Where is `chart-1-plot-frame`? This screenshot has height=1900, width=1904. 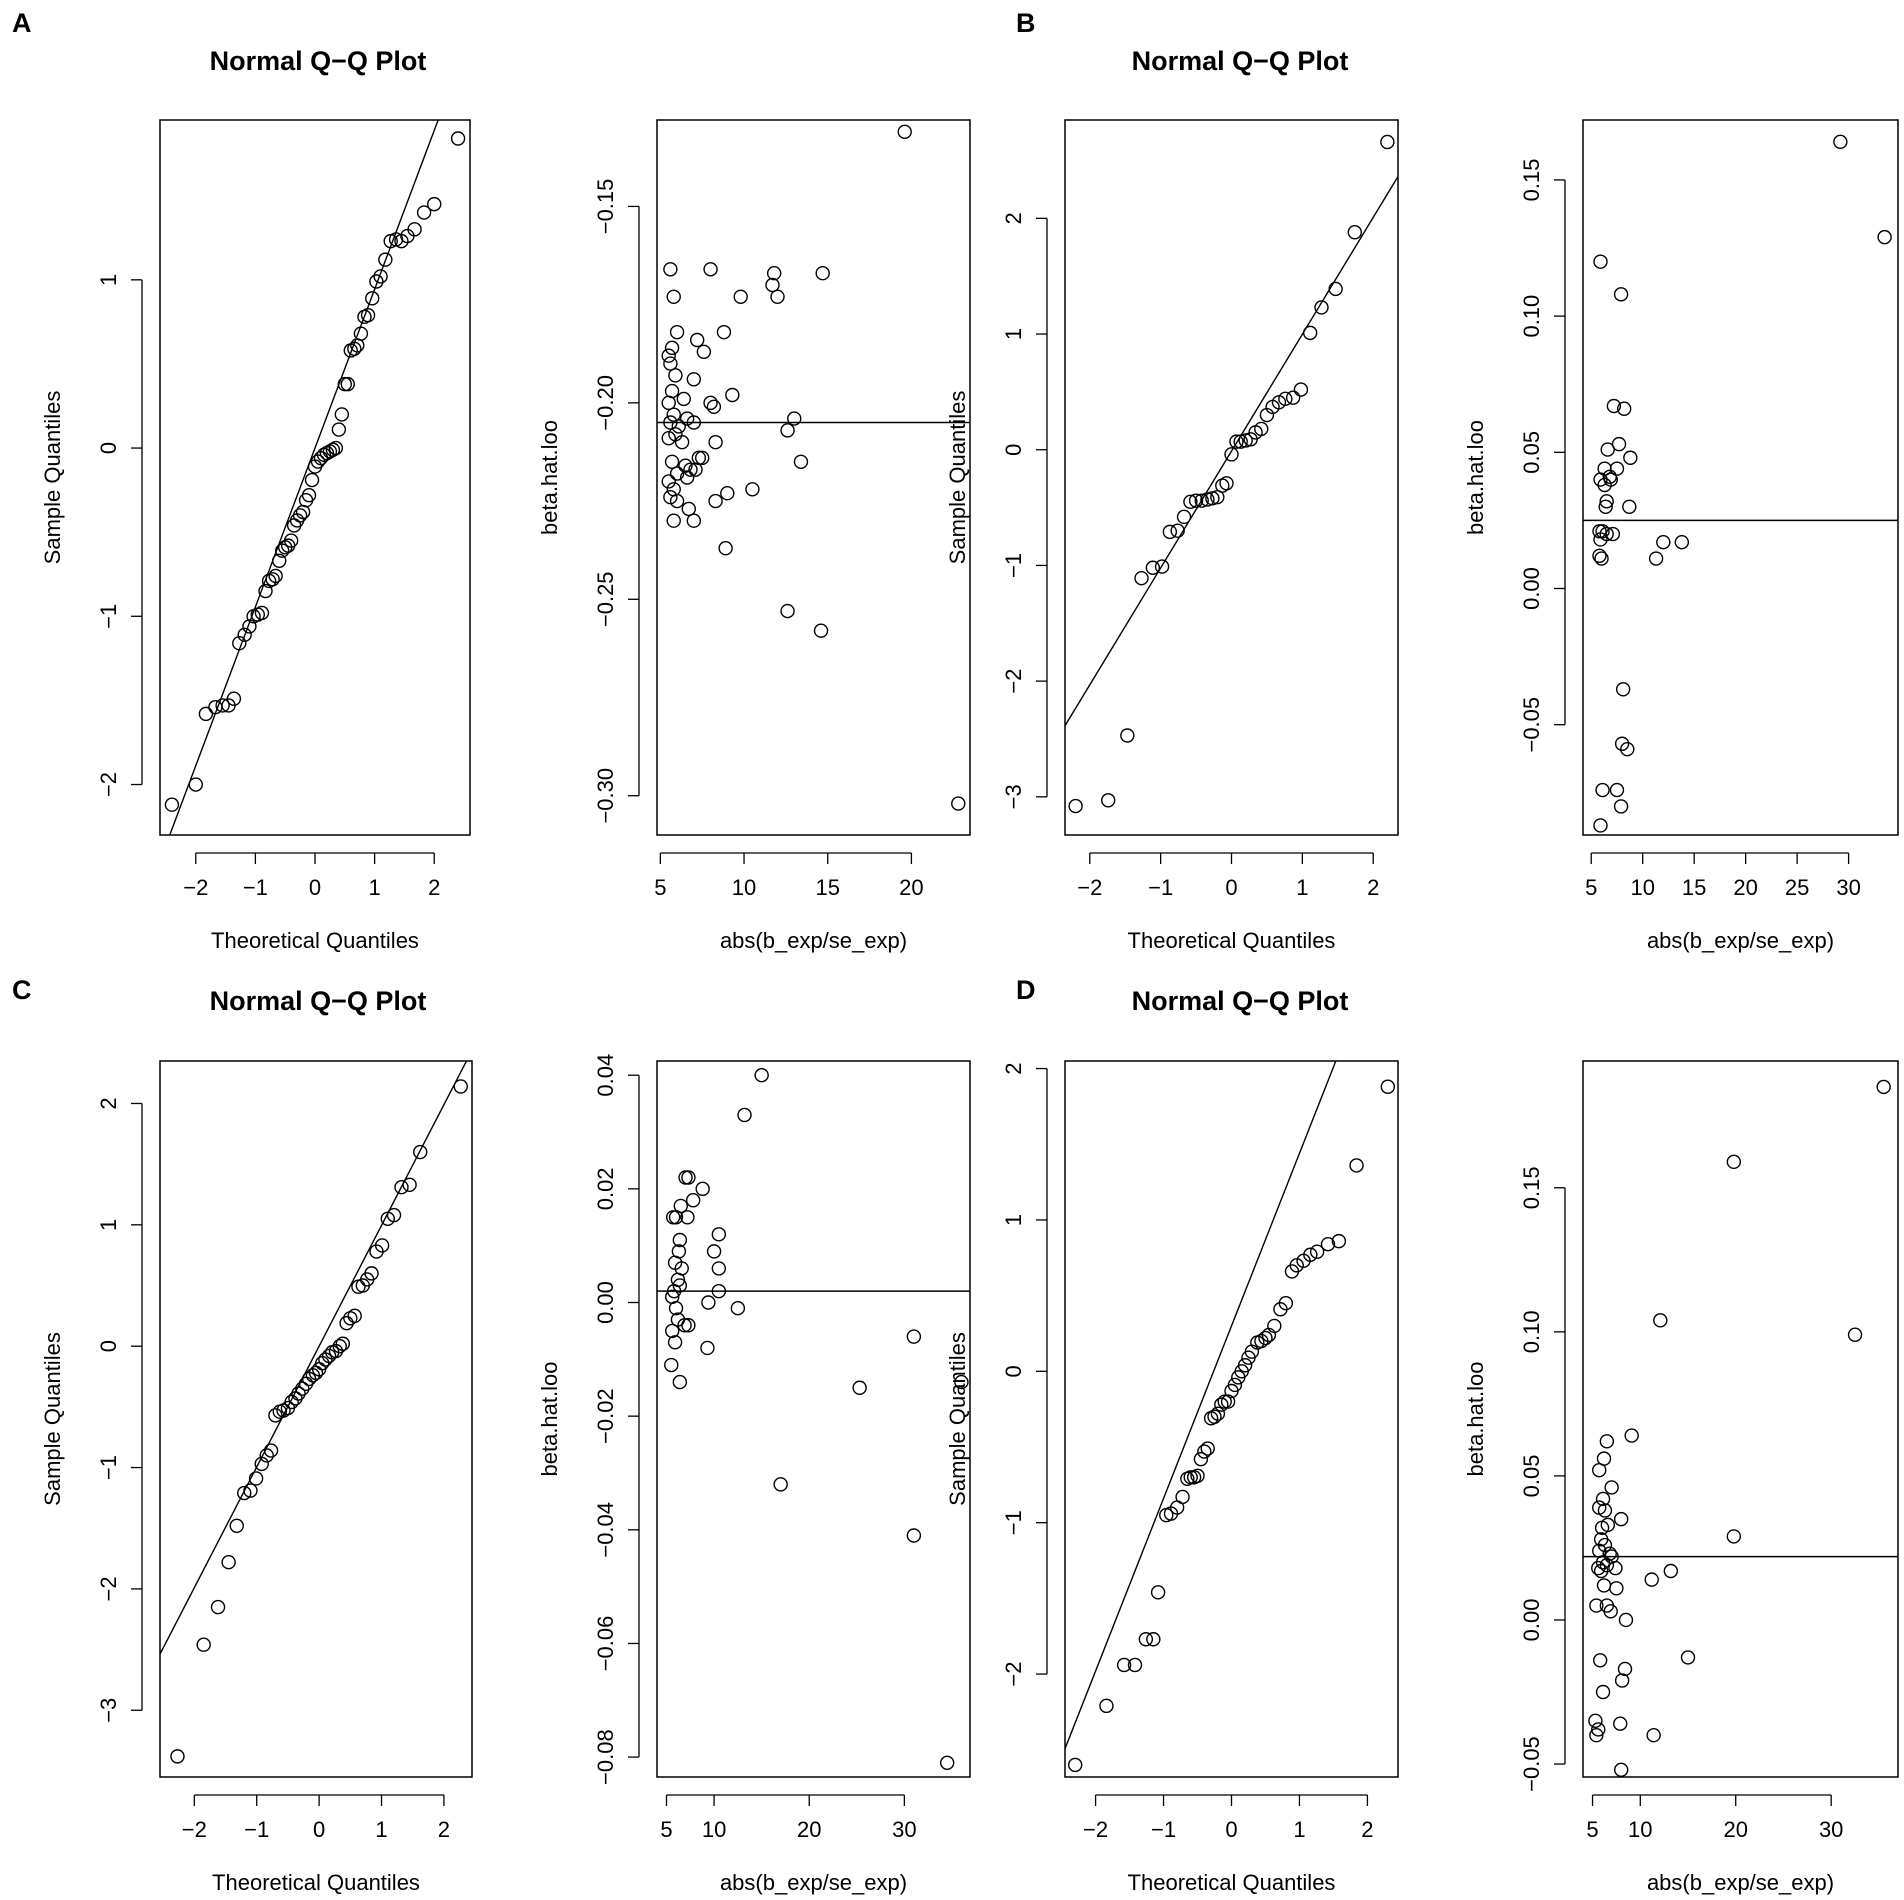 chart-1-plot-frame is located at coordinates (315, 477).